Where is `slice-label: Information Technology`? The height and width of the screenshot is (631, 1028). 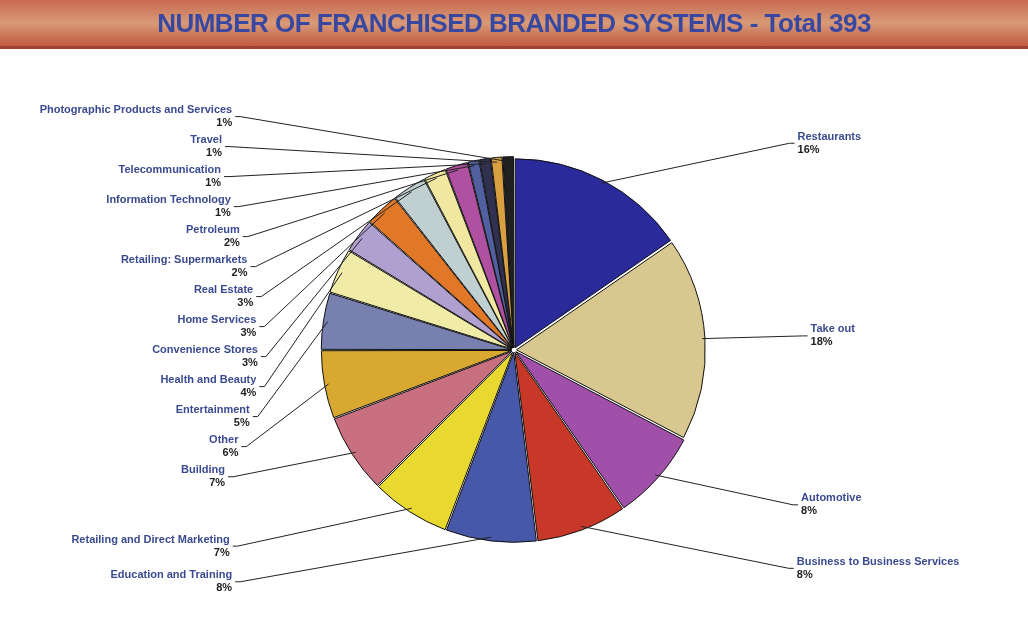 slice-label: Information Technology is located at coordinates (169, 199).